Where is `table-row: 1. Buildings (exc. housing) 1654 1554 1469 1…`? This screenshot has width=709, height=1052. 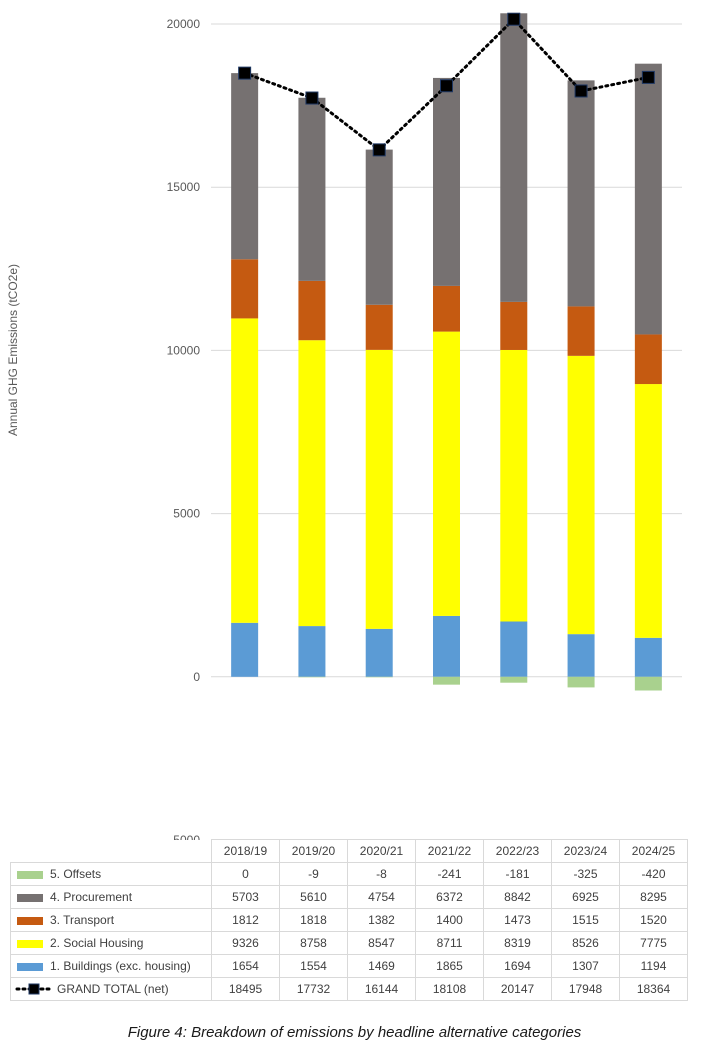
table-row: 1. Buildings (exc. housing) 1654 1554 1469 1… is located at coordinates (349, 966).